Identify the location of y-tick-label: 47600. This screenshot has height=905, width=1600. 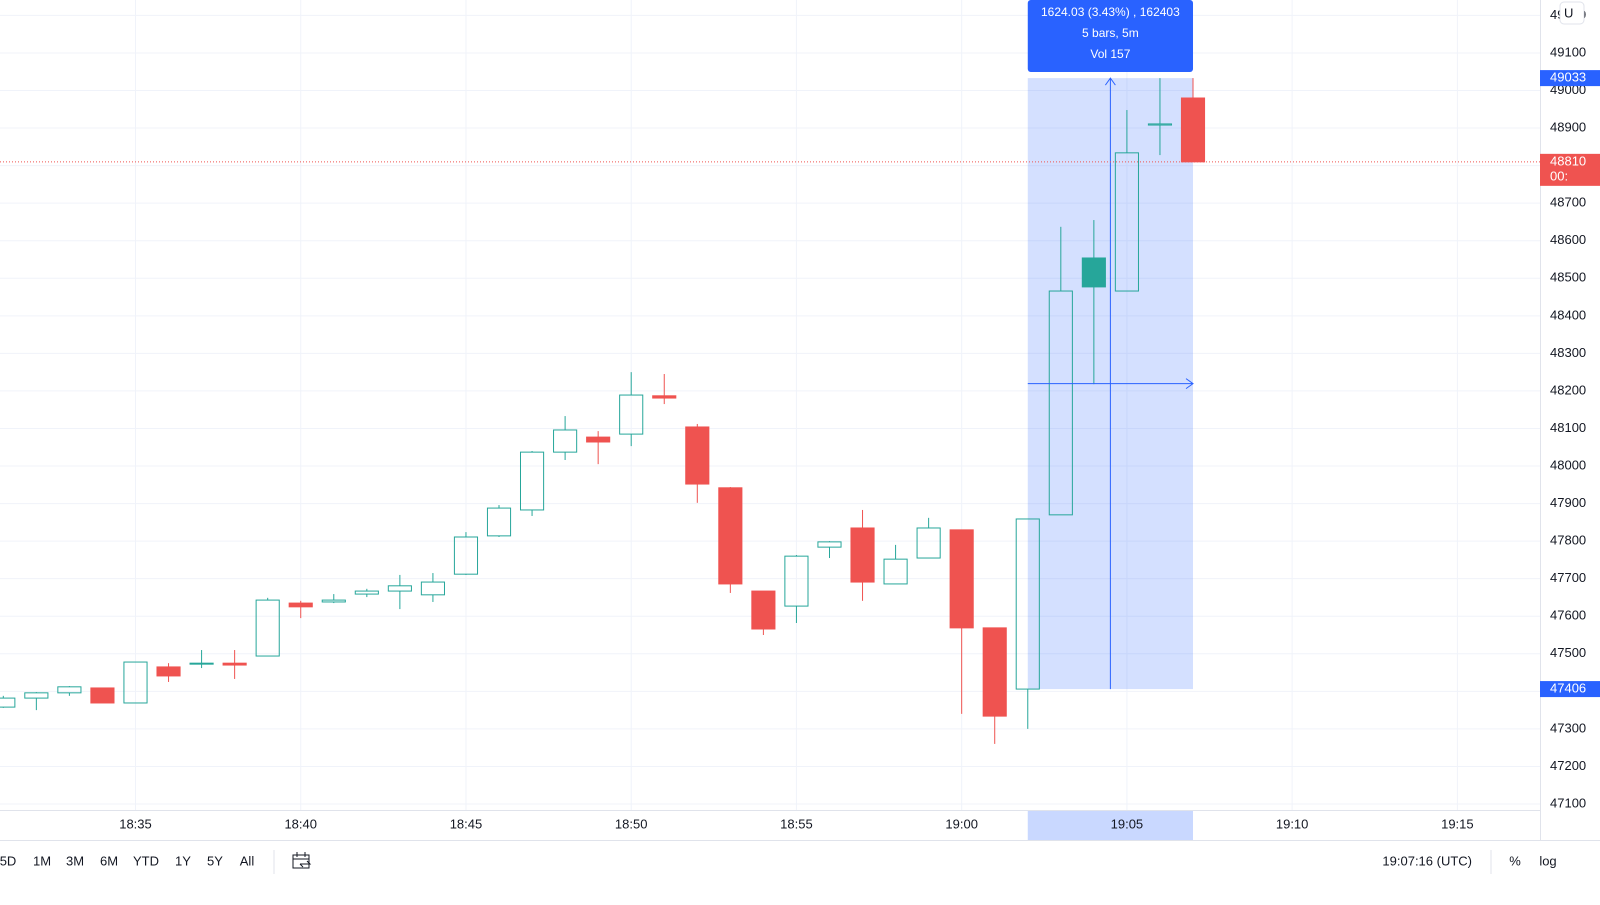
(1568, 615).